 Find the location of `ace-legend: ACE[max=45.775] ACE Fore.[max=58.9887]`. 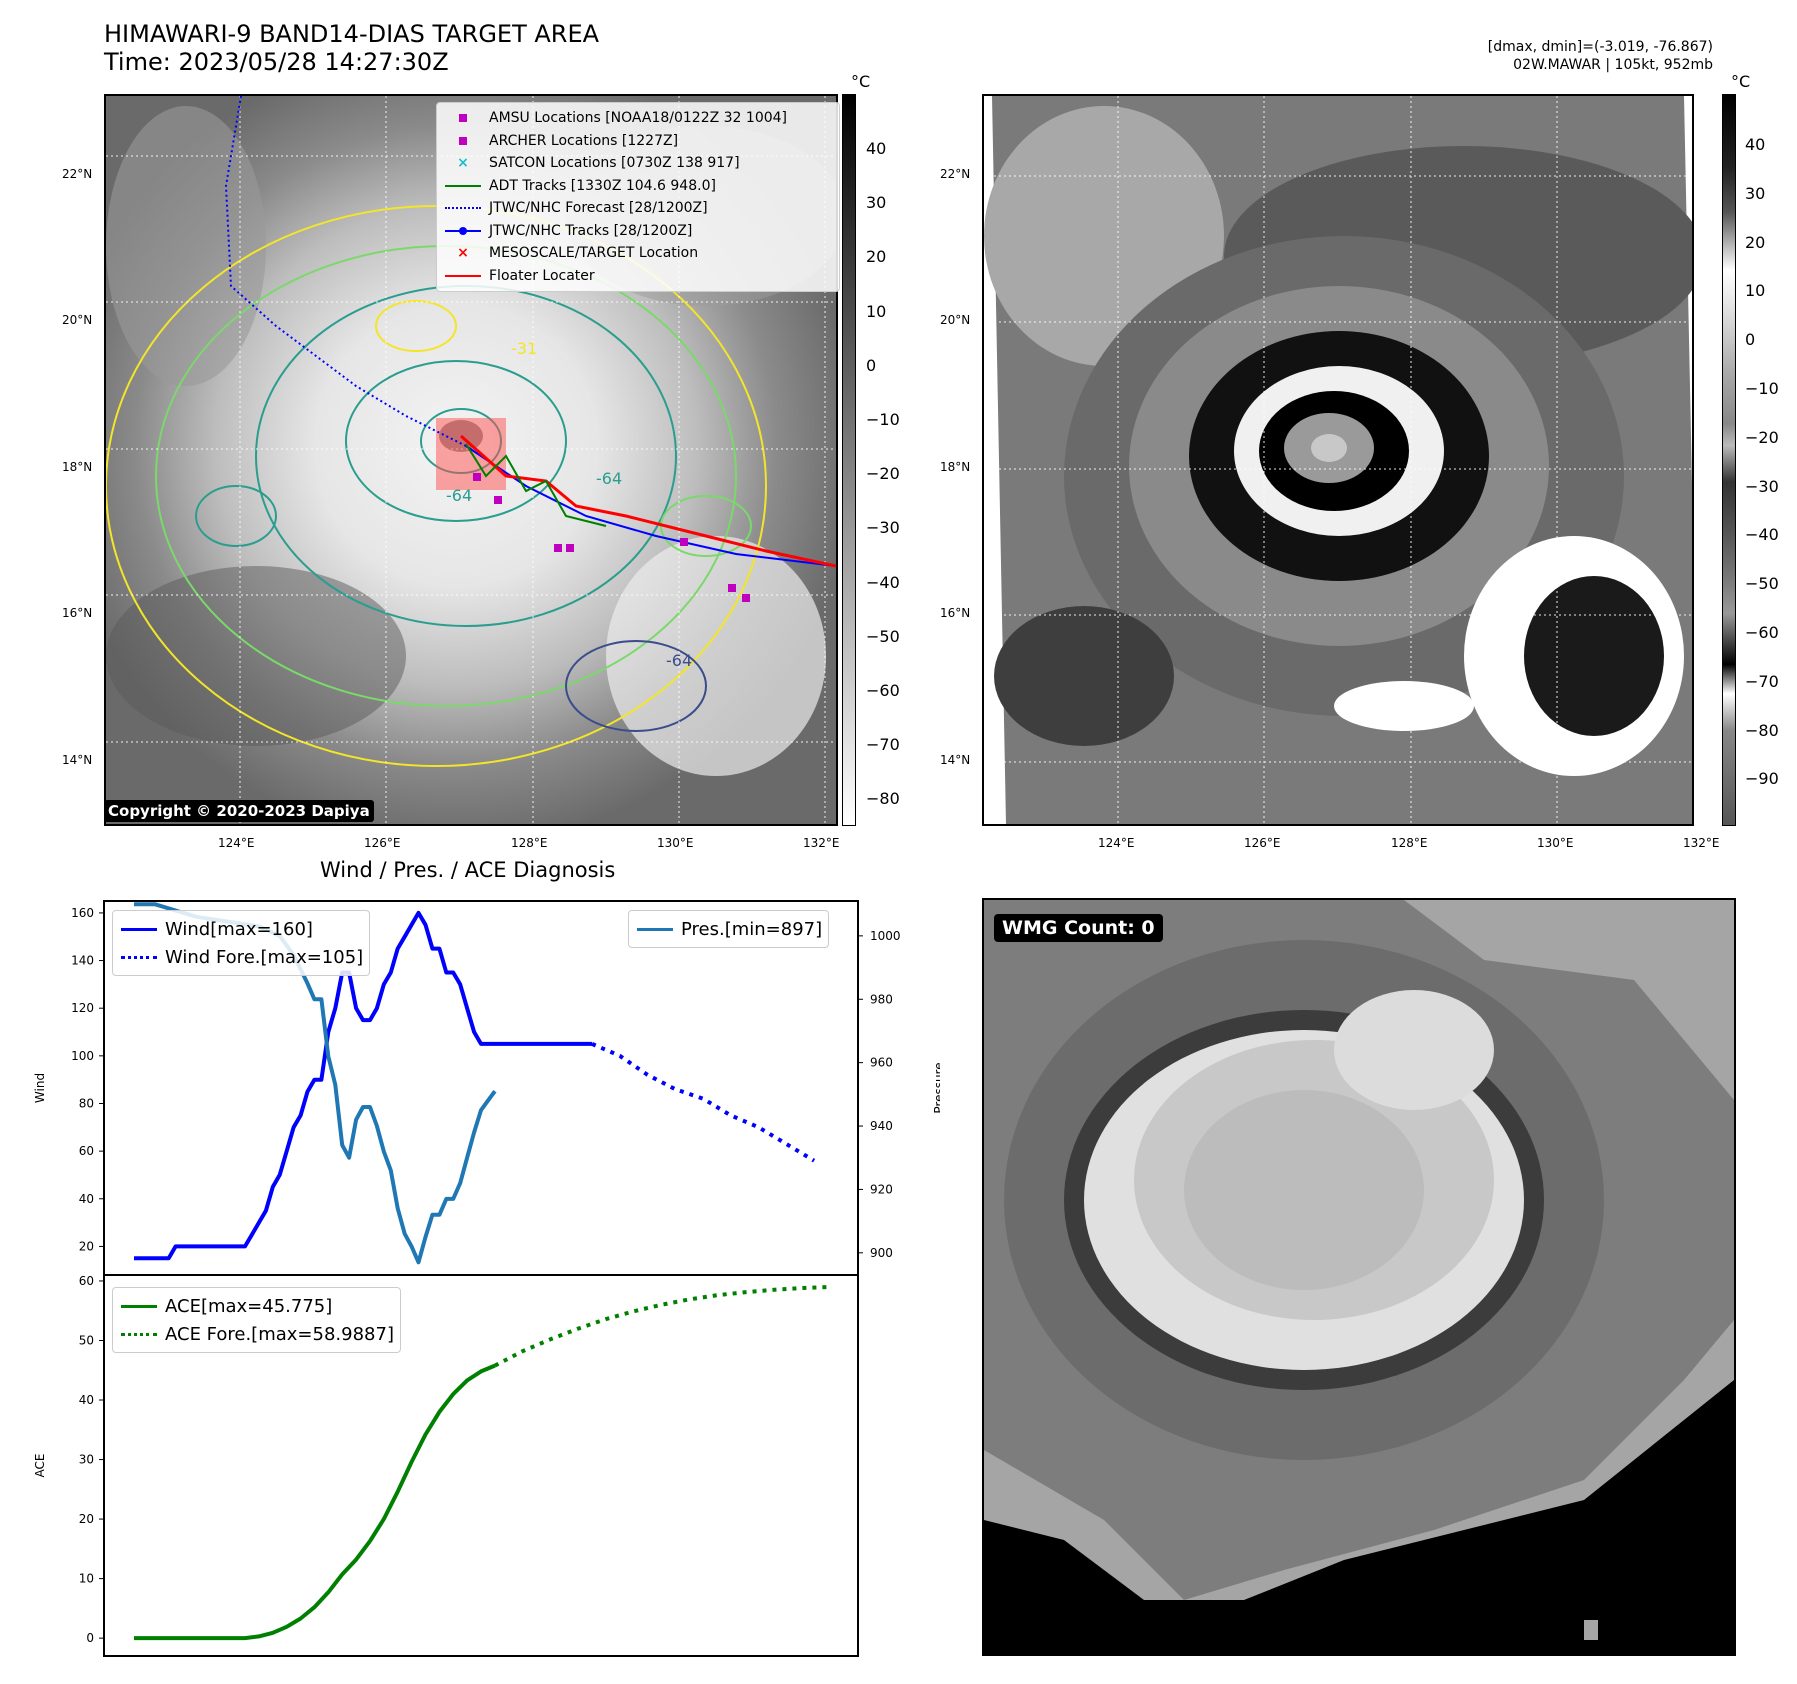

ace-legend: ACE[max=45.775] ACE Fore.[max=58.9887] is located at coordinates (256, 1320).